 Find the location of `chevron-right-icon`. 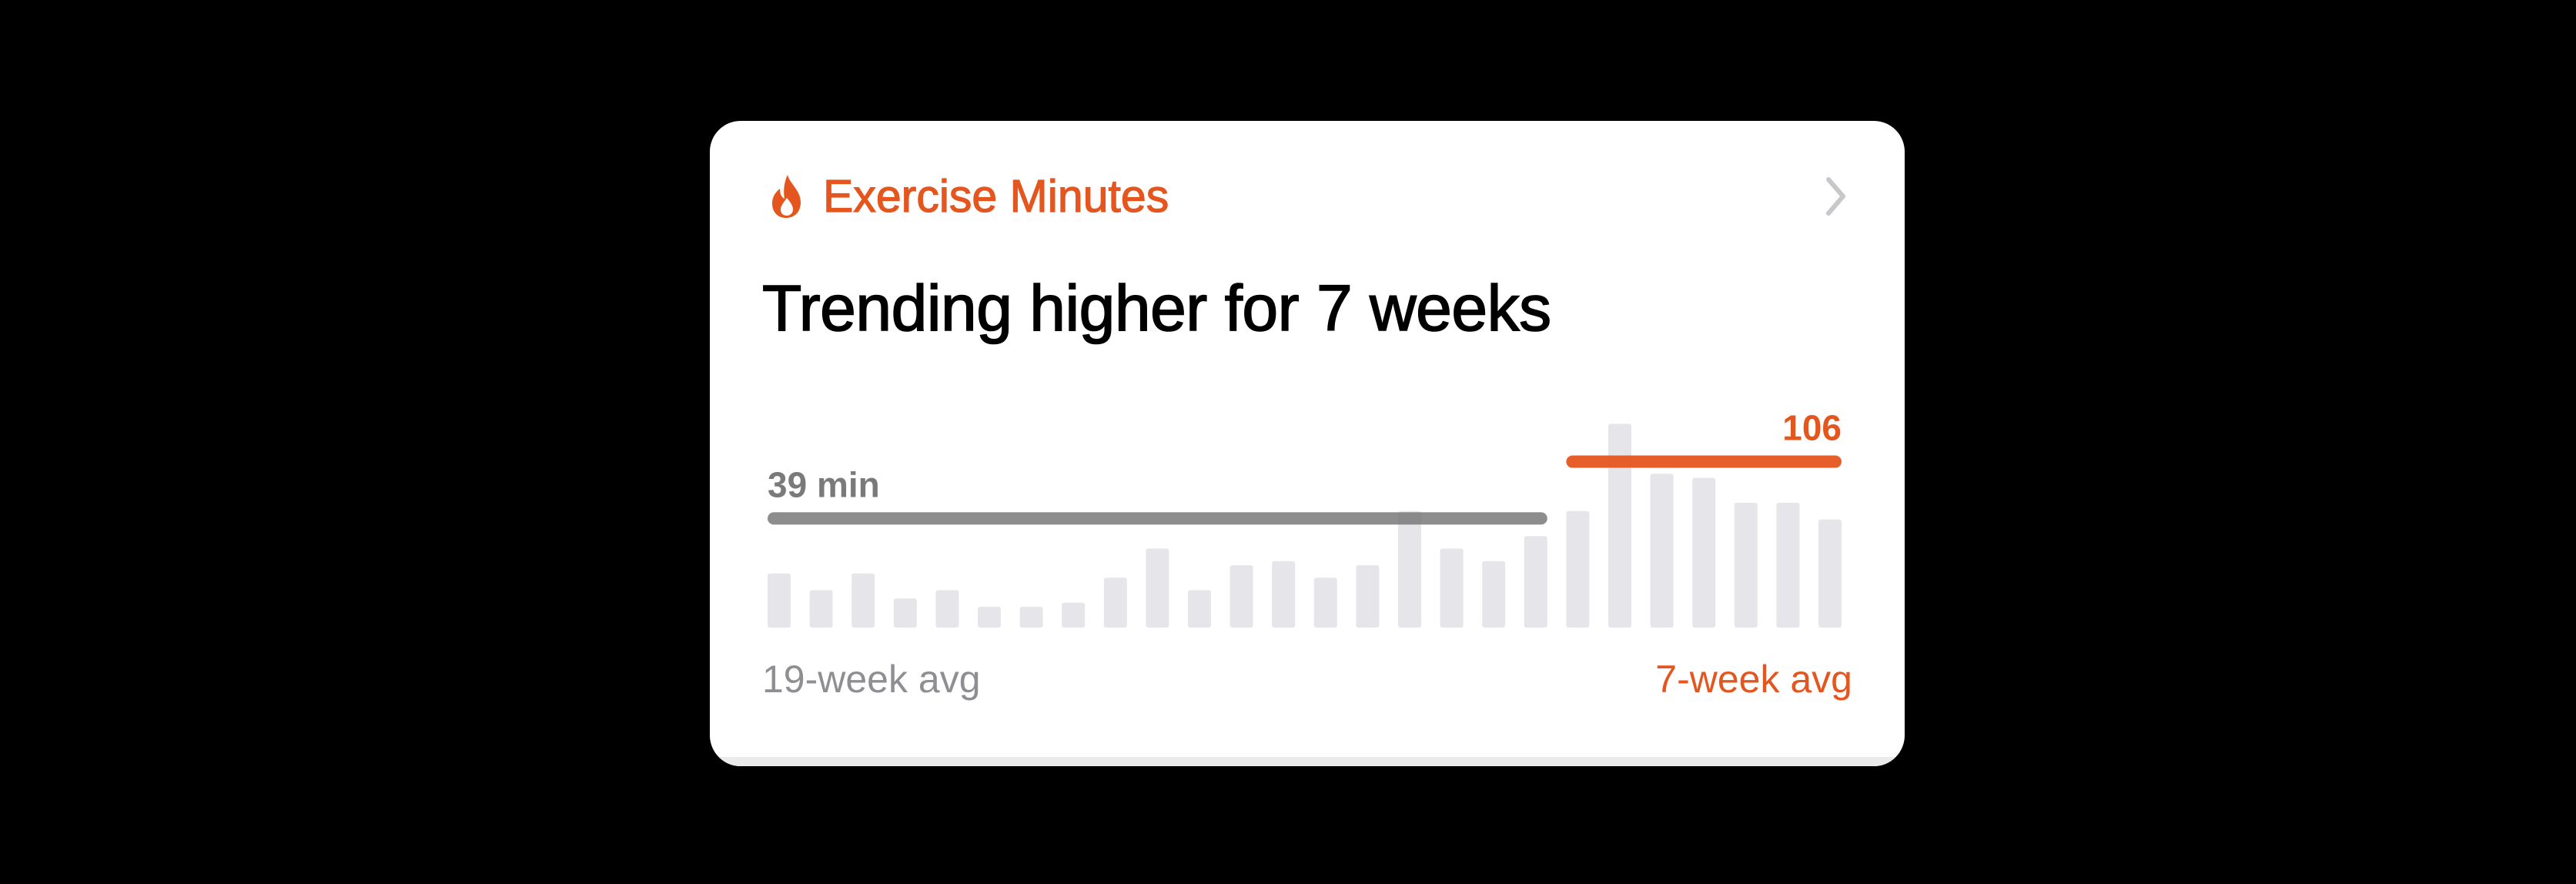

chevron-right-icon is located at coordinates (1836, 196).